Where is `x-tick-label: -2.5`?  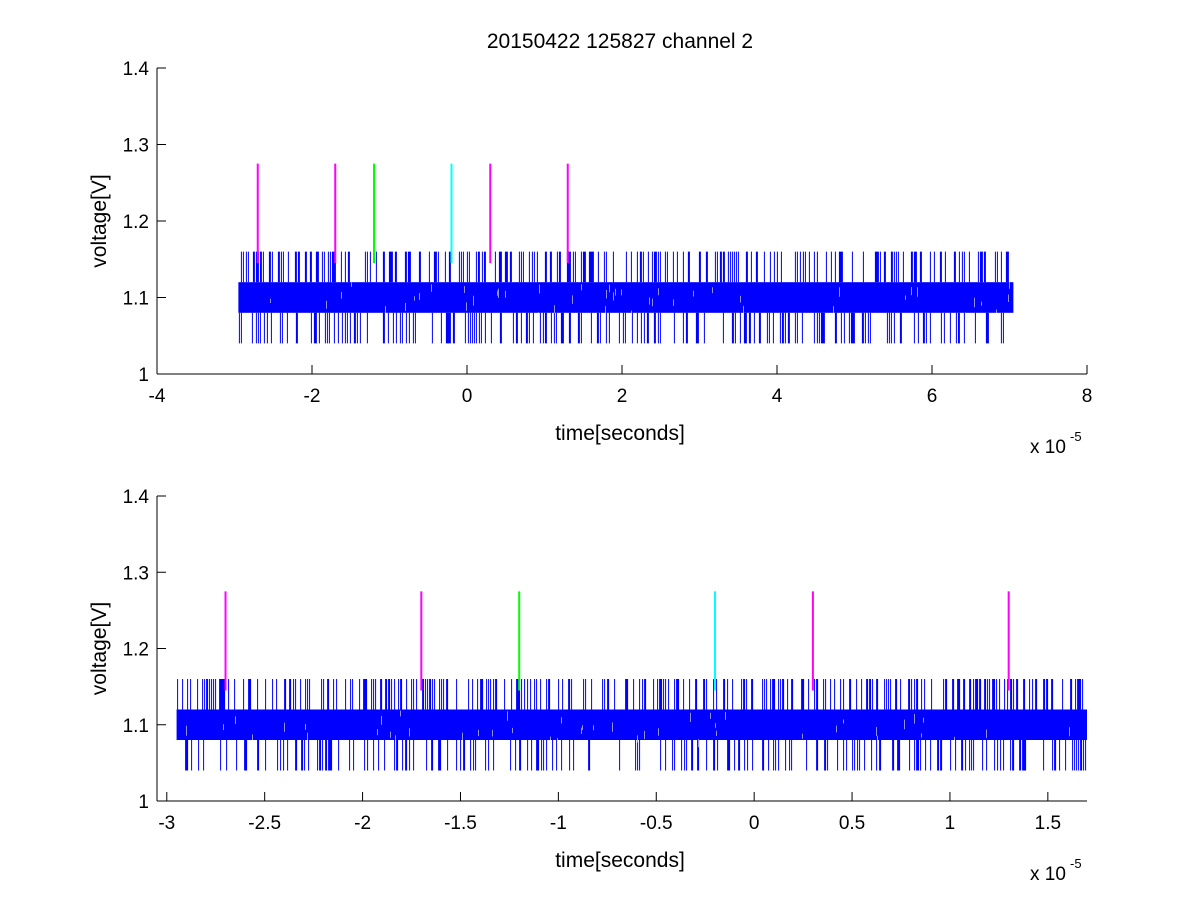
x-tick-label: -2.5 is located at coordinates (264, 823).